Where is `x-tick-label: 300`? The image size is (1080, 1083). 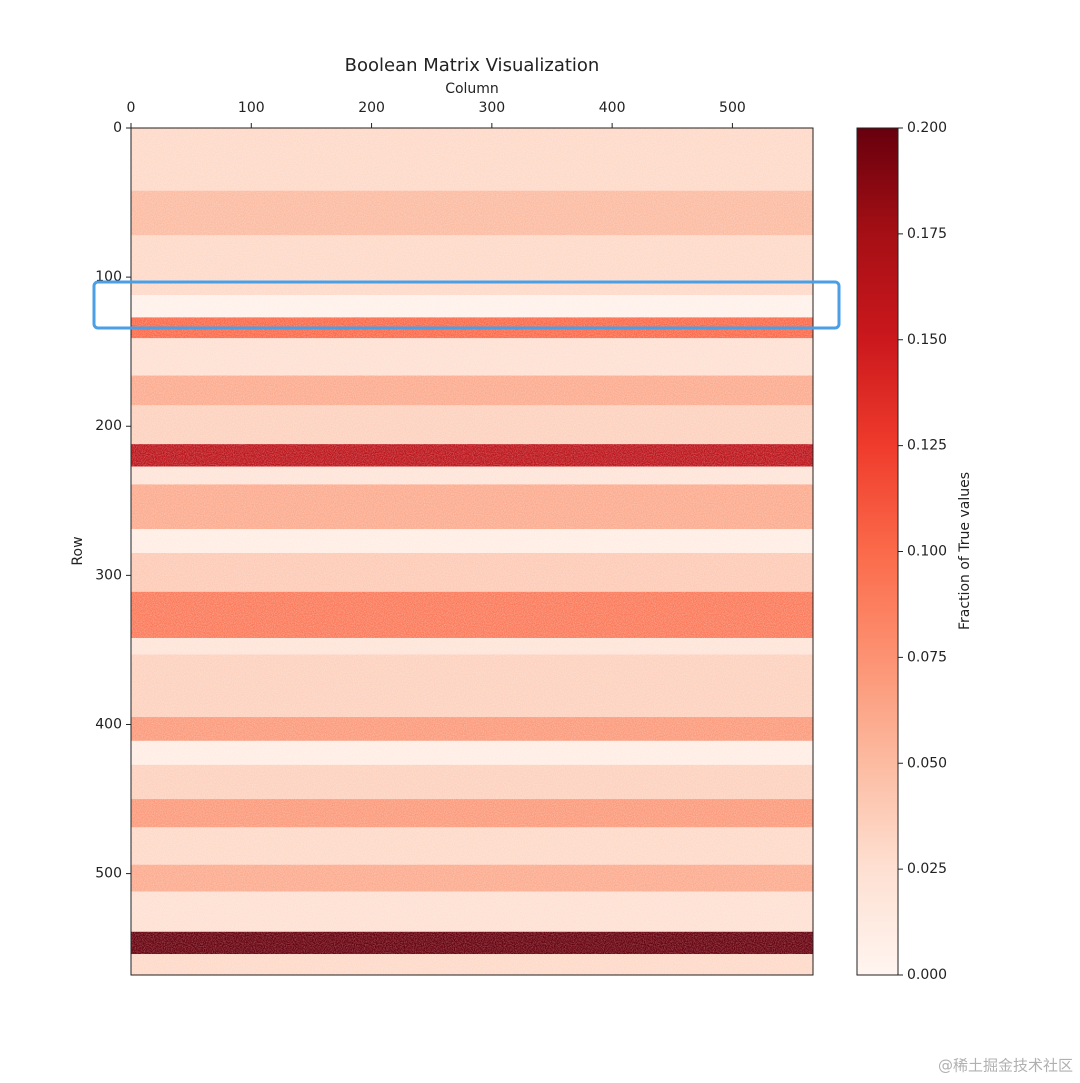 x-tick-label: 300 is located at coordinates (491, 108).